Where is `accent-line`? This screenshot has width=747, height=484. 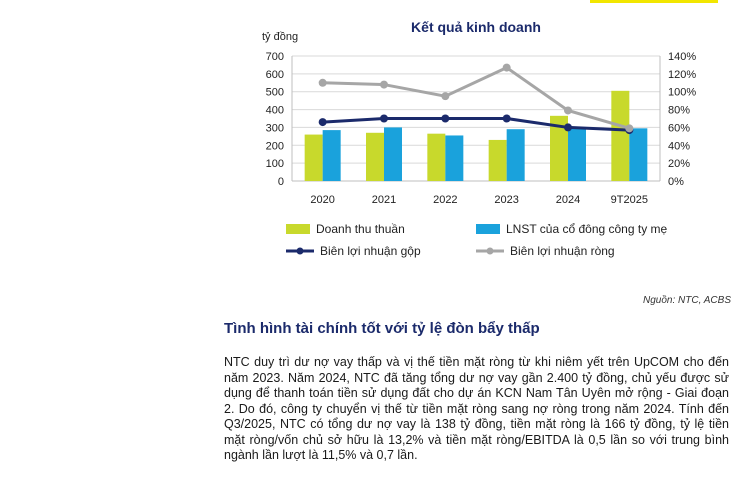
accent-line is located at coordinates (654, 1).